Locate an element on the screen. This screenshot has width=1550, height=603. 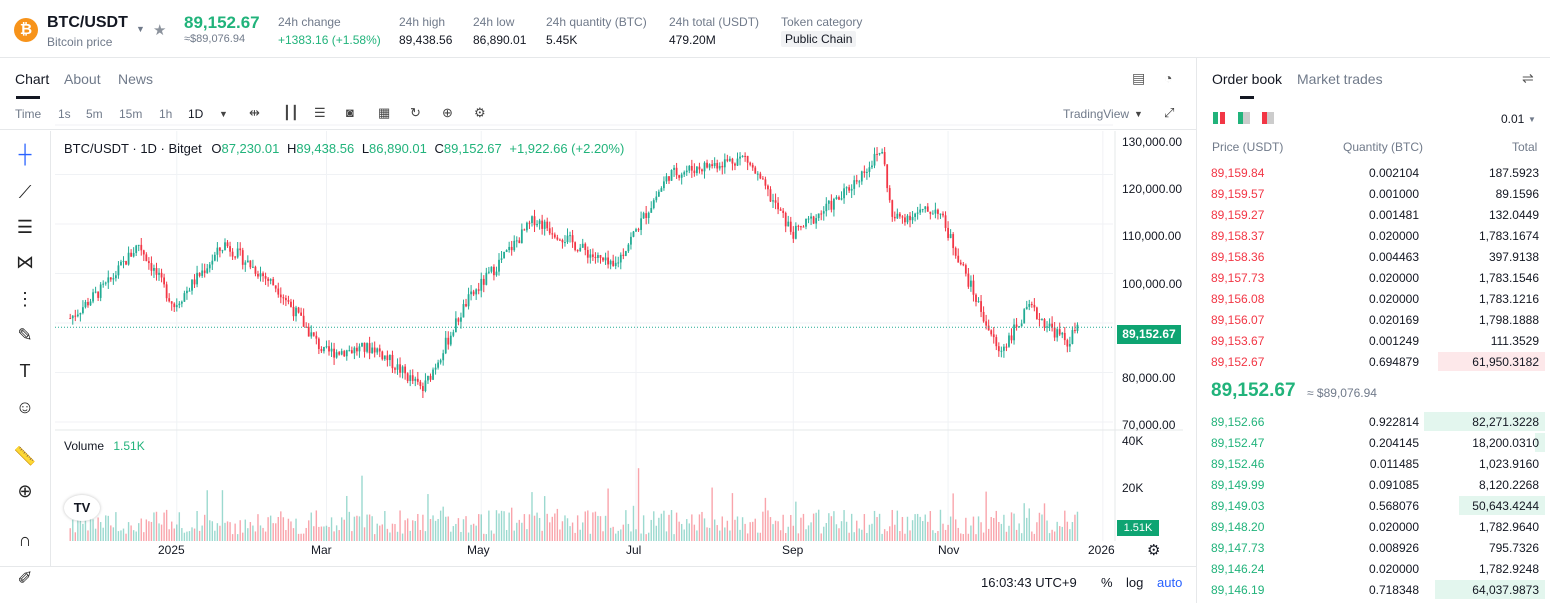
interval-1s: 1s is located at coordinates (64, 114).